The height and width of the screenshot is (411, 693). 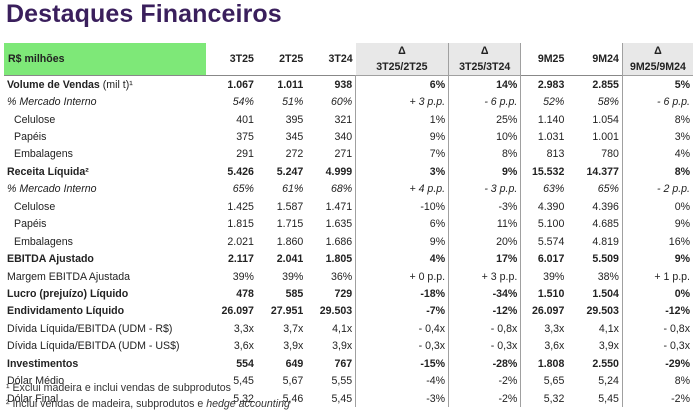 What do you see at coordinates (544, 241) in the screenshot?
I see `table-cell: 5.574` at bounding box center [544, 241].